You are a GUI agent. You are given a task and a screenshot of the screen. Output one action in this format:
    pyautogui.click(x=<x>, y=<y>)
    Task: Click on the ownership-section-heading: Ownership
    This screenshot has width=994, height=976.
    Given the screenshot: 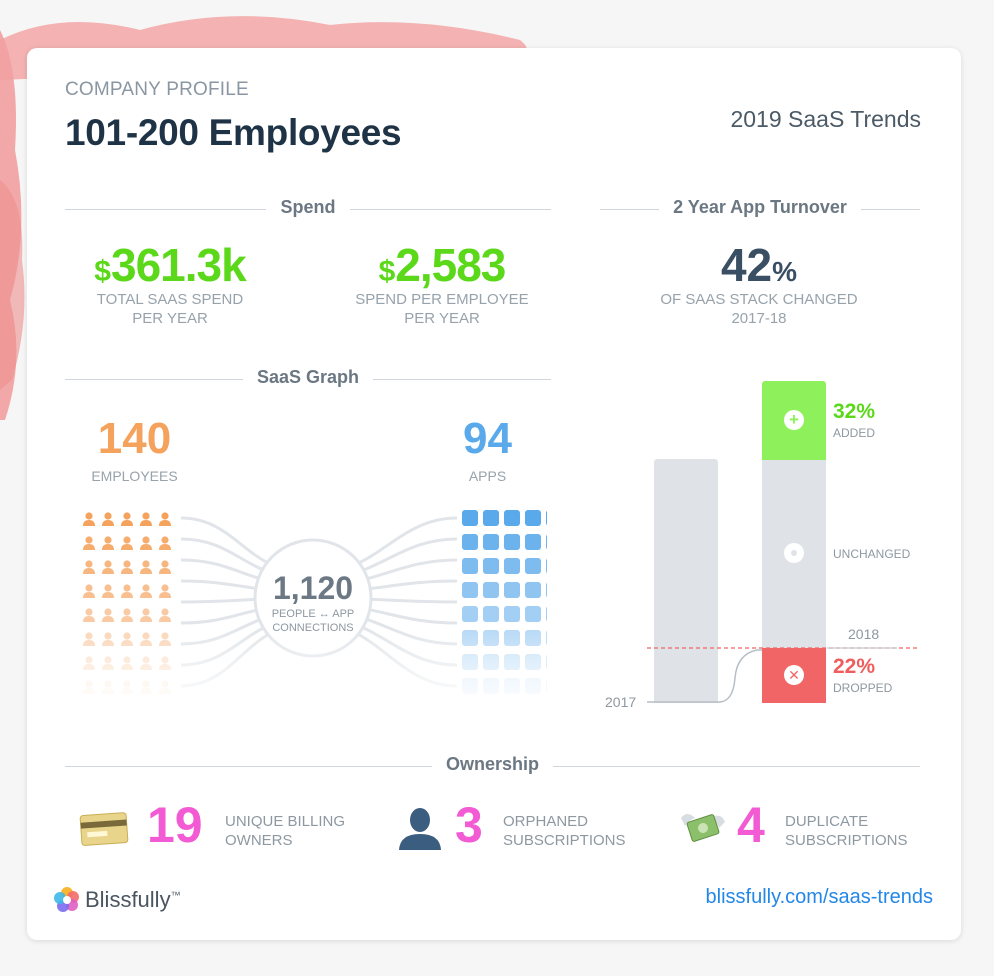 What is the action you would take?
    pyautogui.click(x=492, y=766)
    